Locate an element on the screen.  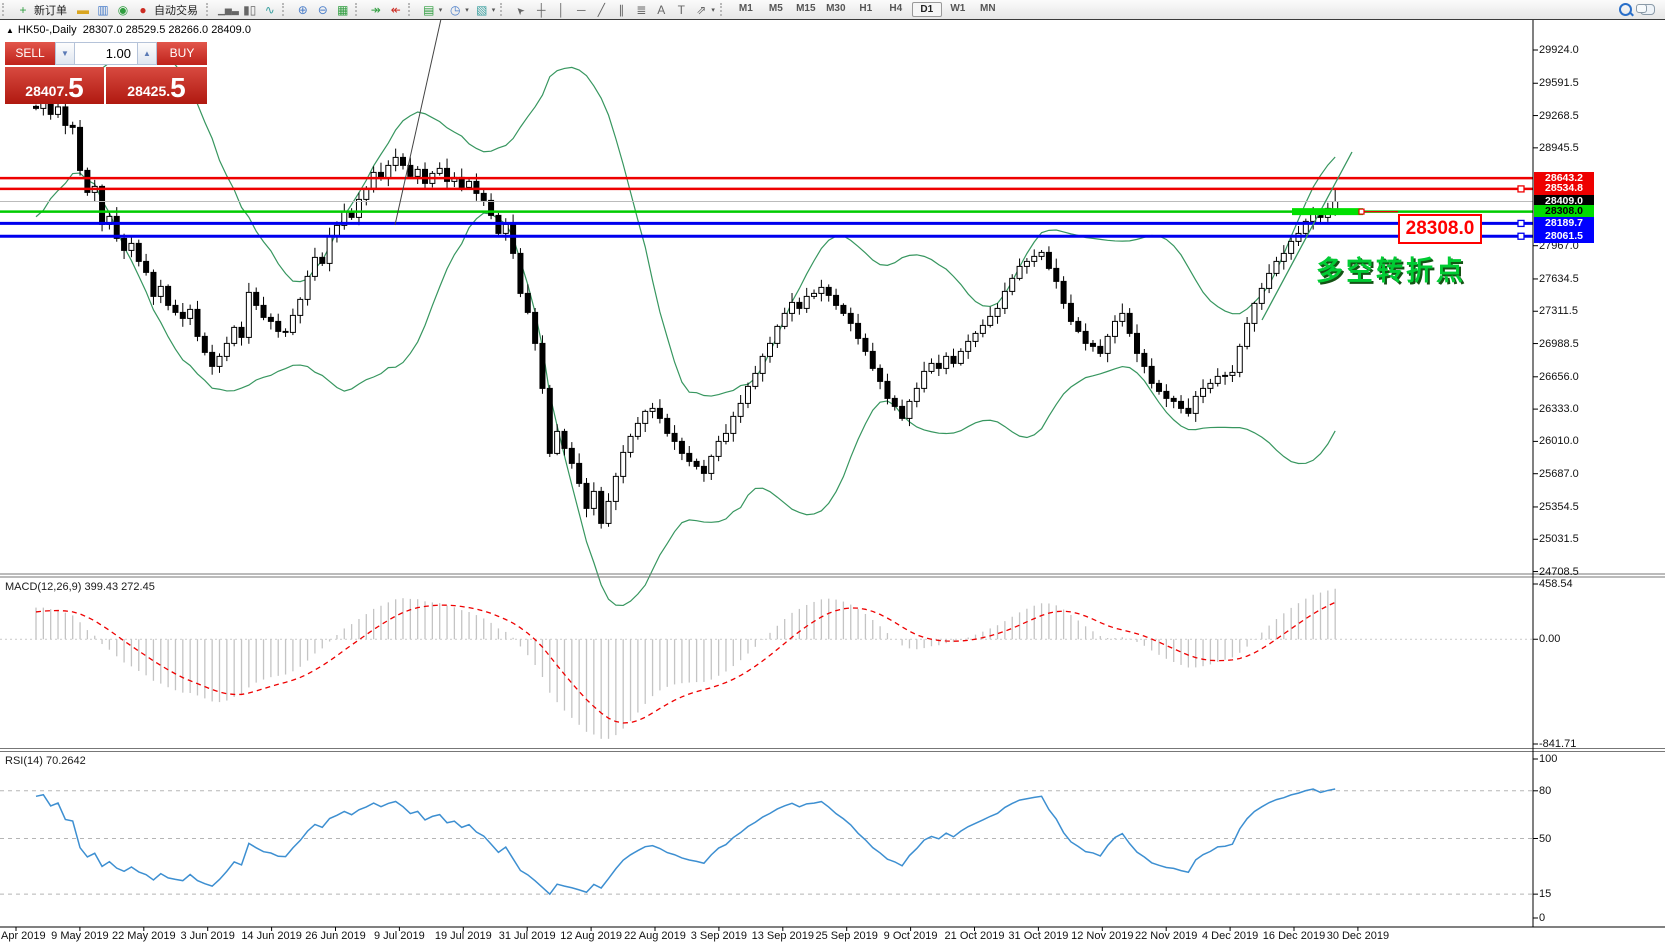
vertical-line-icon: │ is located at coordinates (561, 9).